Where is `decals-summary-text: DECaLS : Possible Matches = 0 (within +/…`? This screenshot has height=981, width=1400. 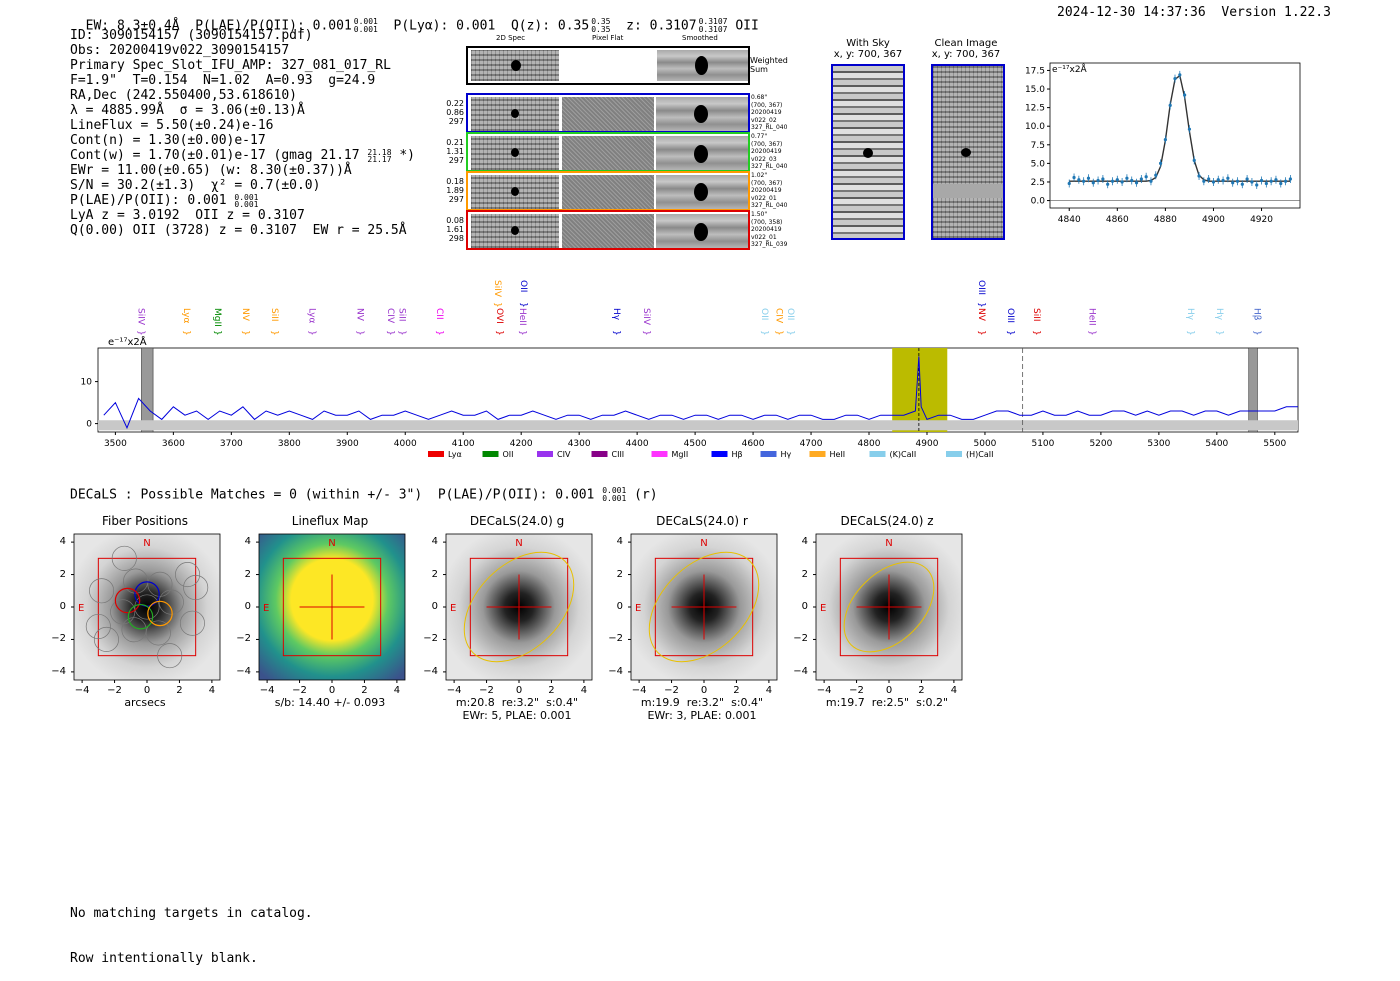
decals-summary-text: DECaLS : Possible Matches = 0 (within +/… is located at coordinates (332, 495).